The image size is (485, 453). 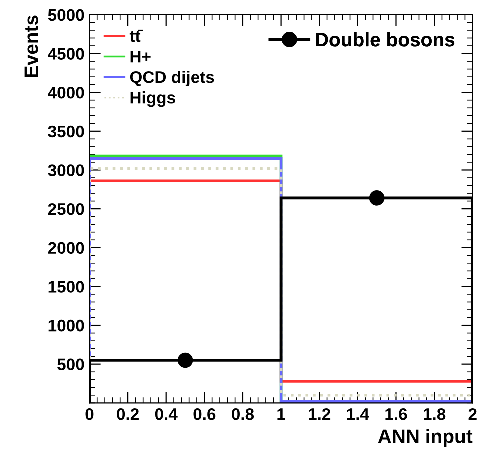 What do you see at coordinates (66, 287) in the screenshot?
I see `y-tick-label: 1500` at bounding box center [66, 287].